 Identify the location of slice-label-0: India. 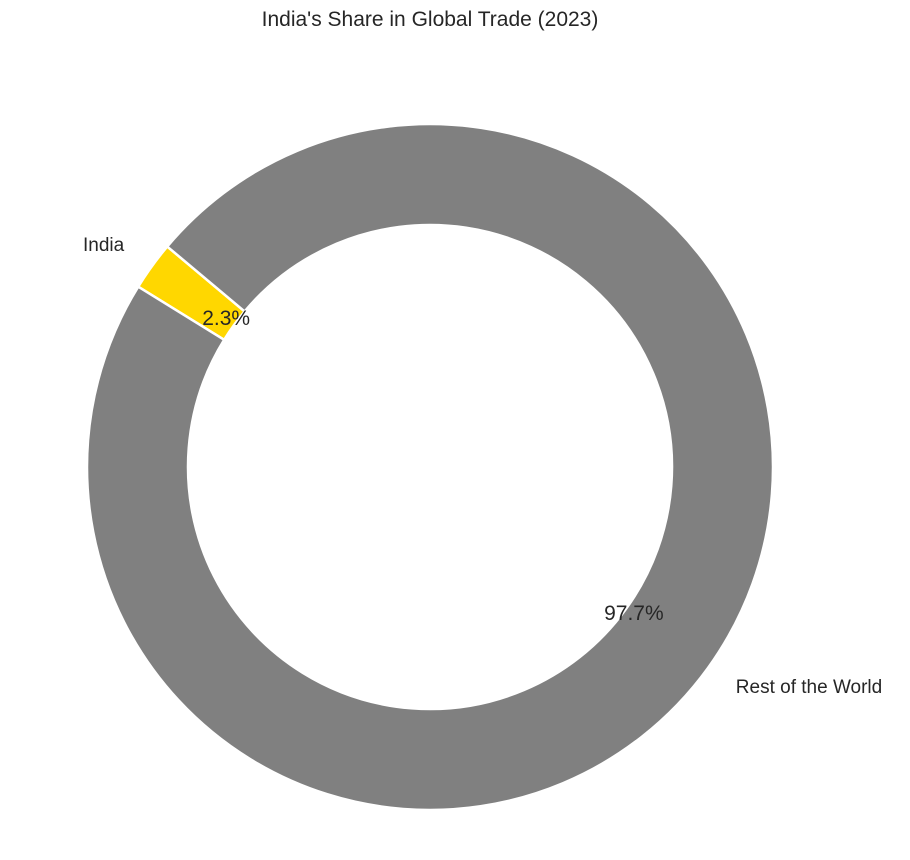
(104, 245).